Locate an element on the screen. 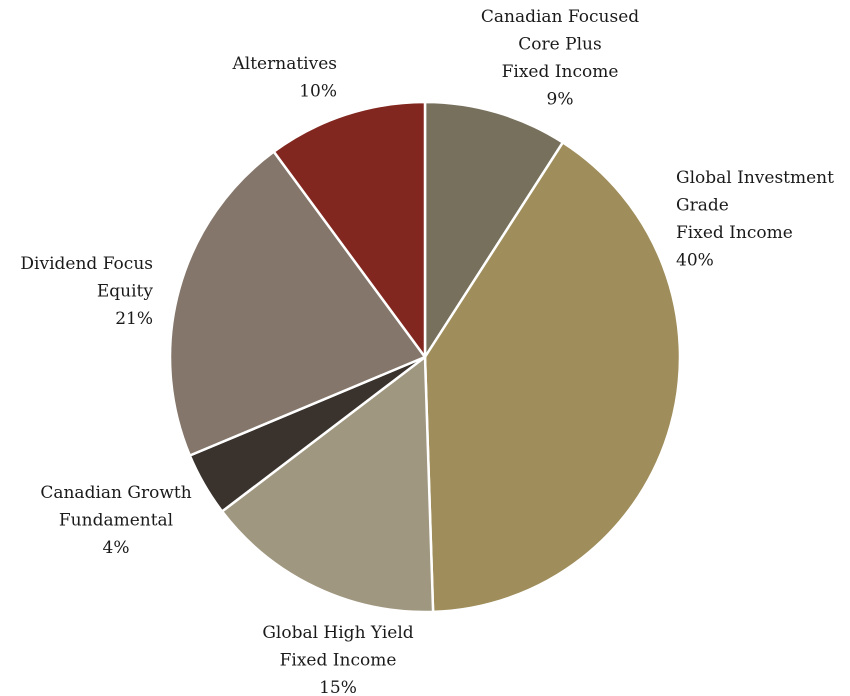 The width and height of the screenshot is (850, 696). slice-name-line: Canadian Focused is located at coordinates (560, 17).